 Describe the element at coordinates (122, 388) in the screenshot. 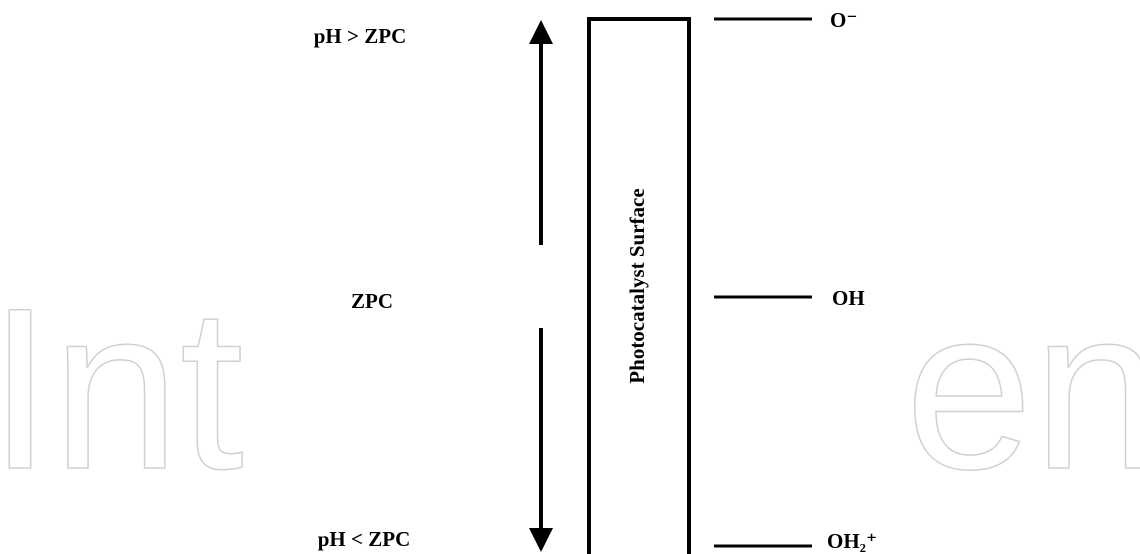

I see `watermark: Int` at that location.